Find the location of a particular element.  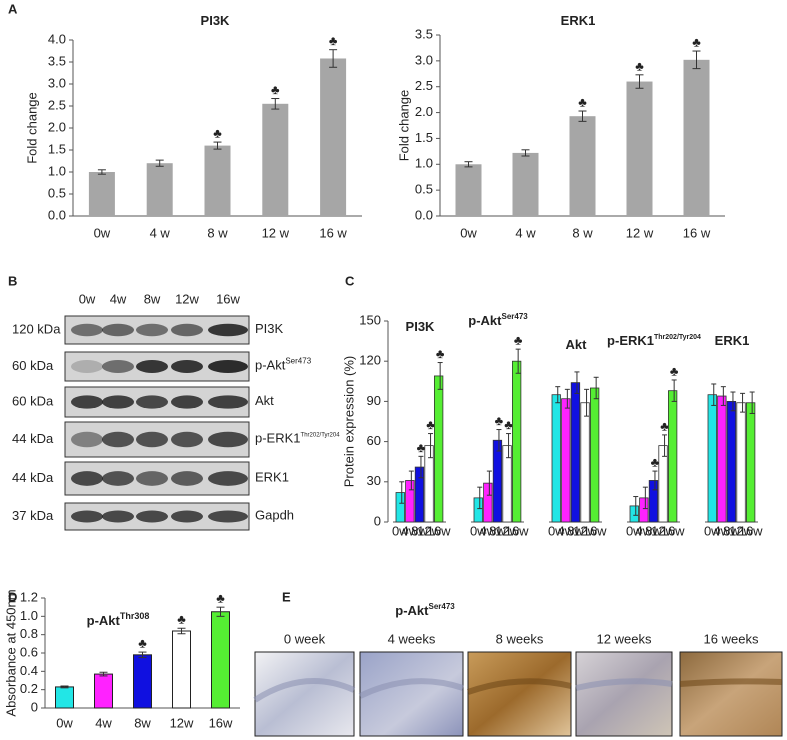

y-tick-label: 0.8 is located at coordinates (29, 633).